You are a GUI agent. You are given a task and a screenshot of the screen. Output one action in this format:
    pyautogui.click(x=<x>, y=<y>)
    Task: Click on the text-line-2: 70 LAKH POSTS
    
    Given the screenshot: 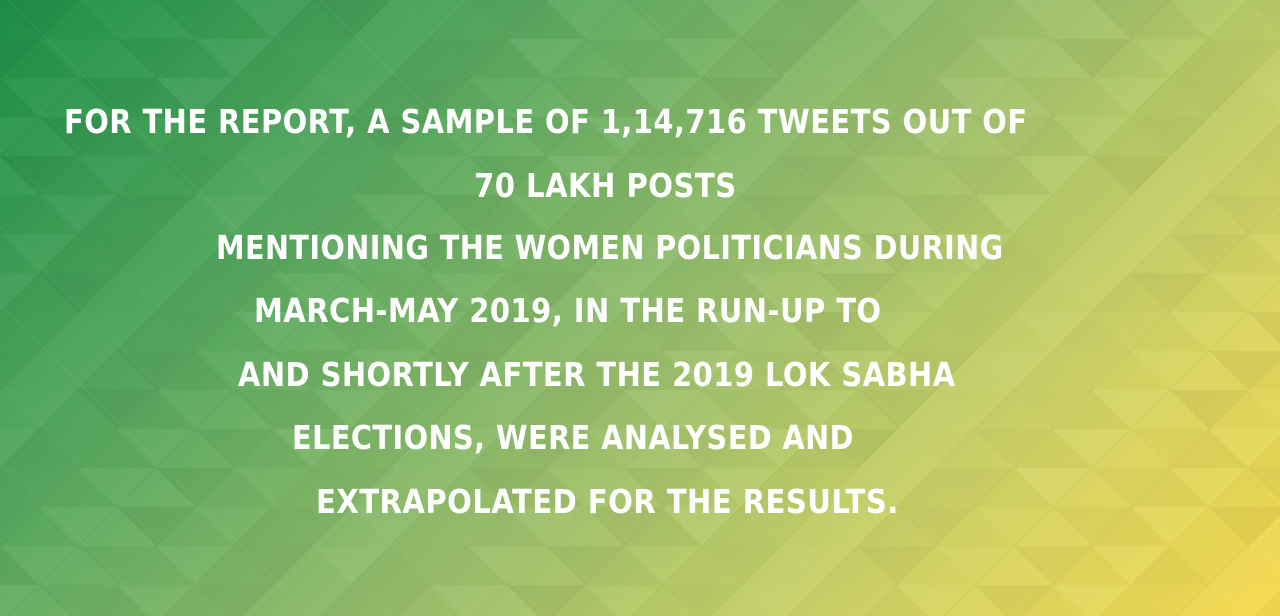 What is the action you would take?
    pyautogui.click(x=605, y=185)
    